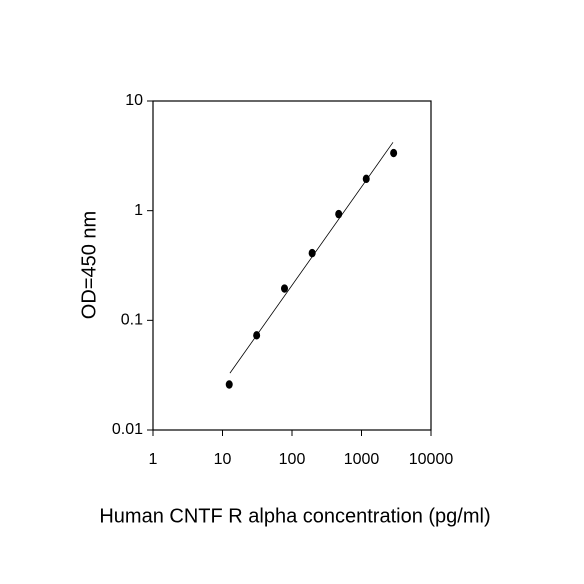  I want to click on y-tick-label: 0.1, so click(132, 320).